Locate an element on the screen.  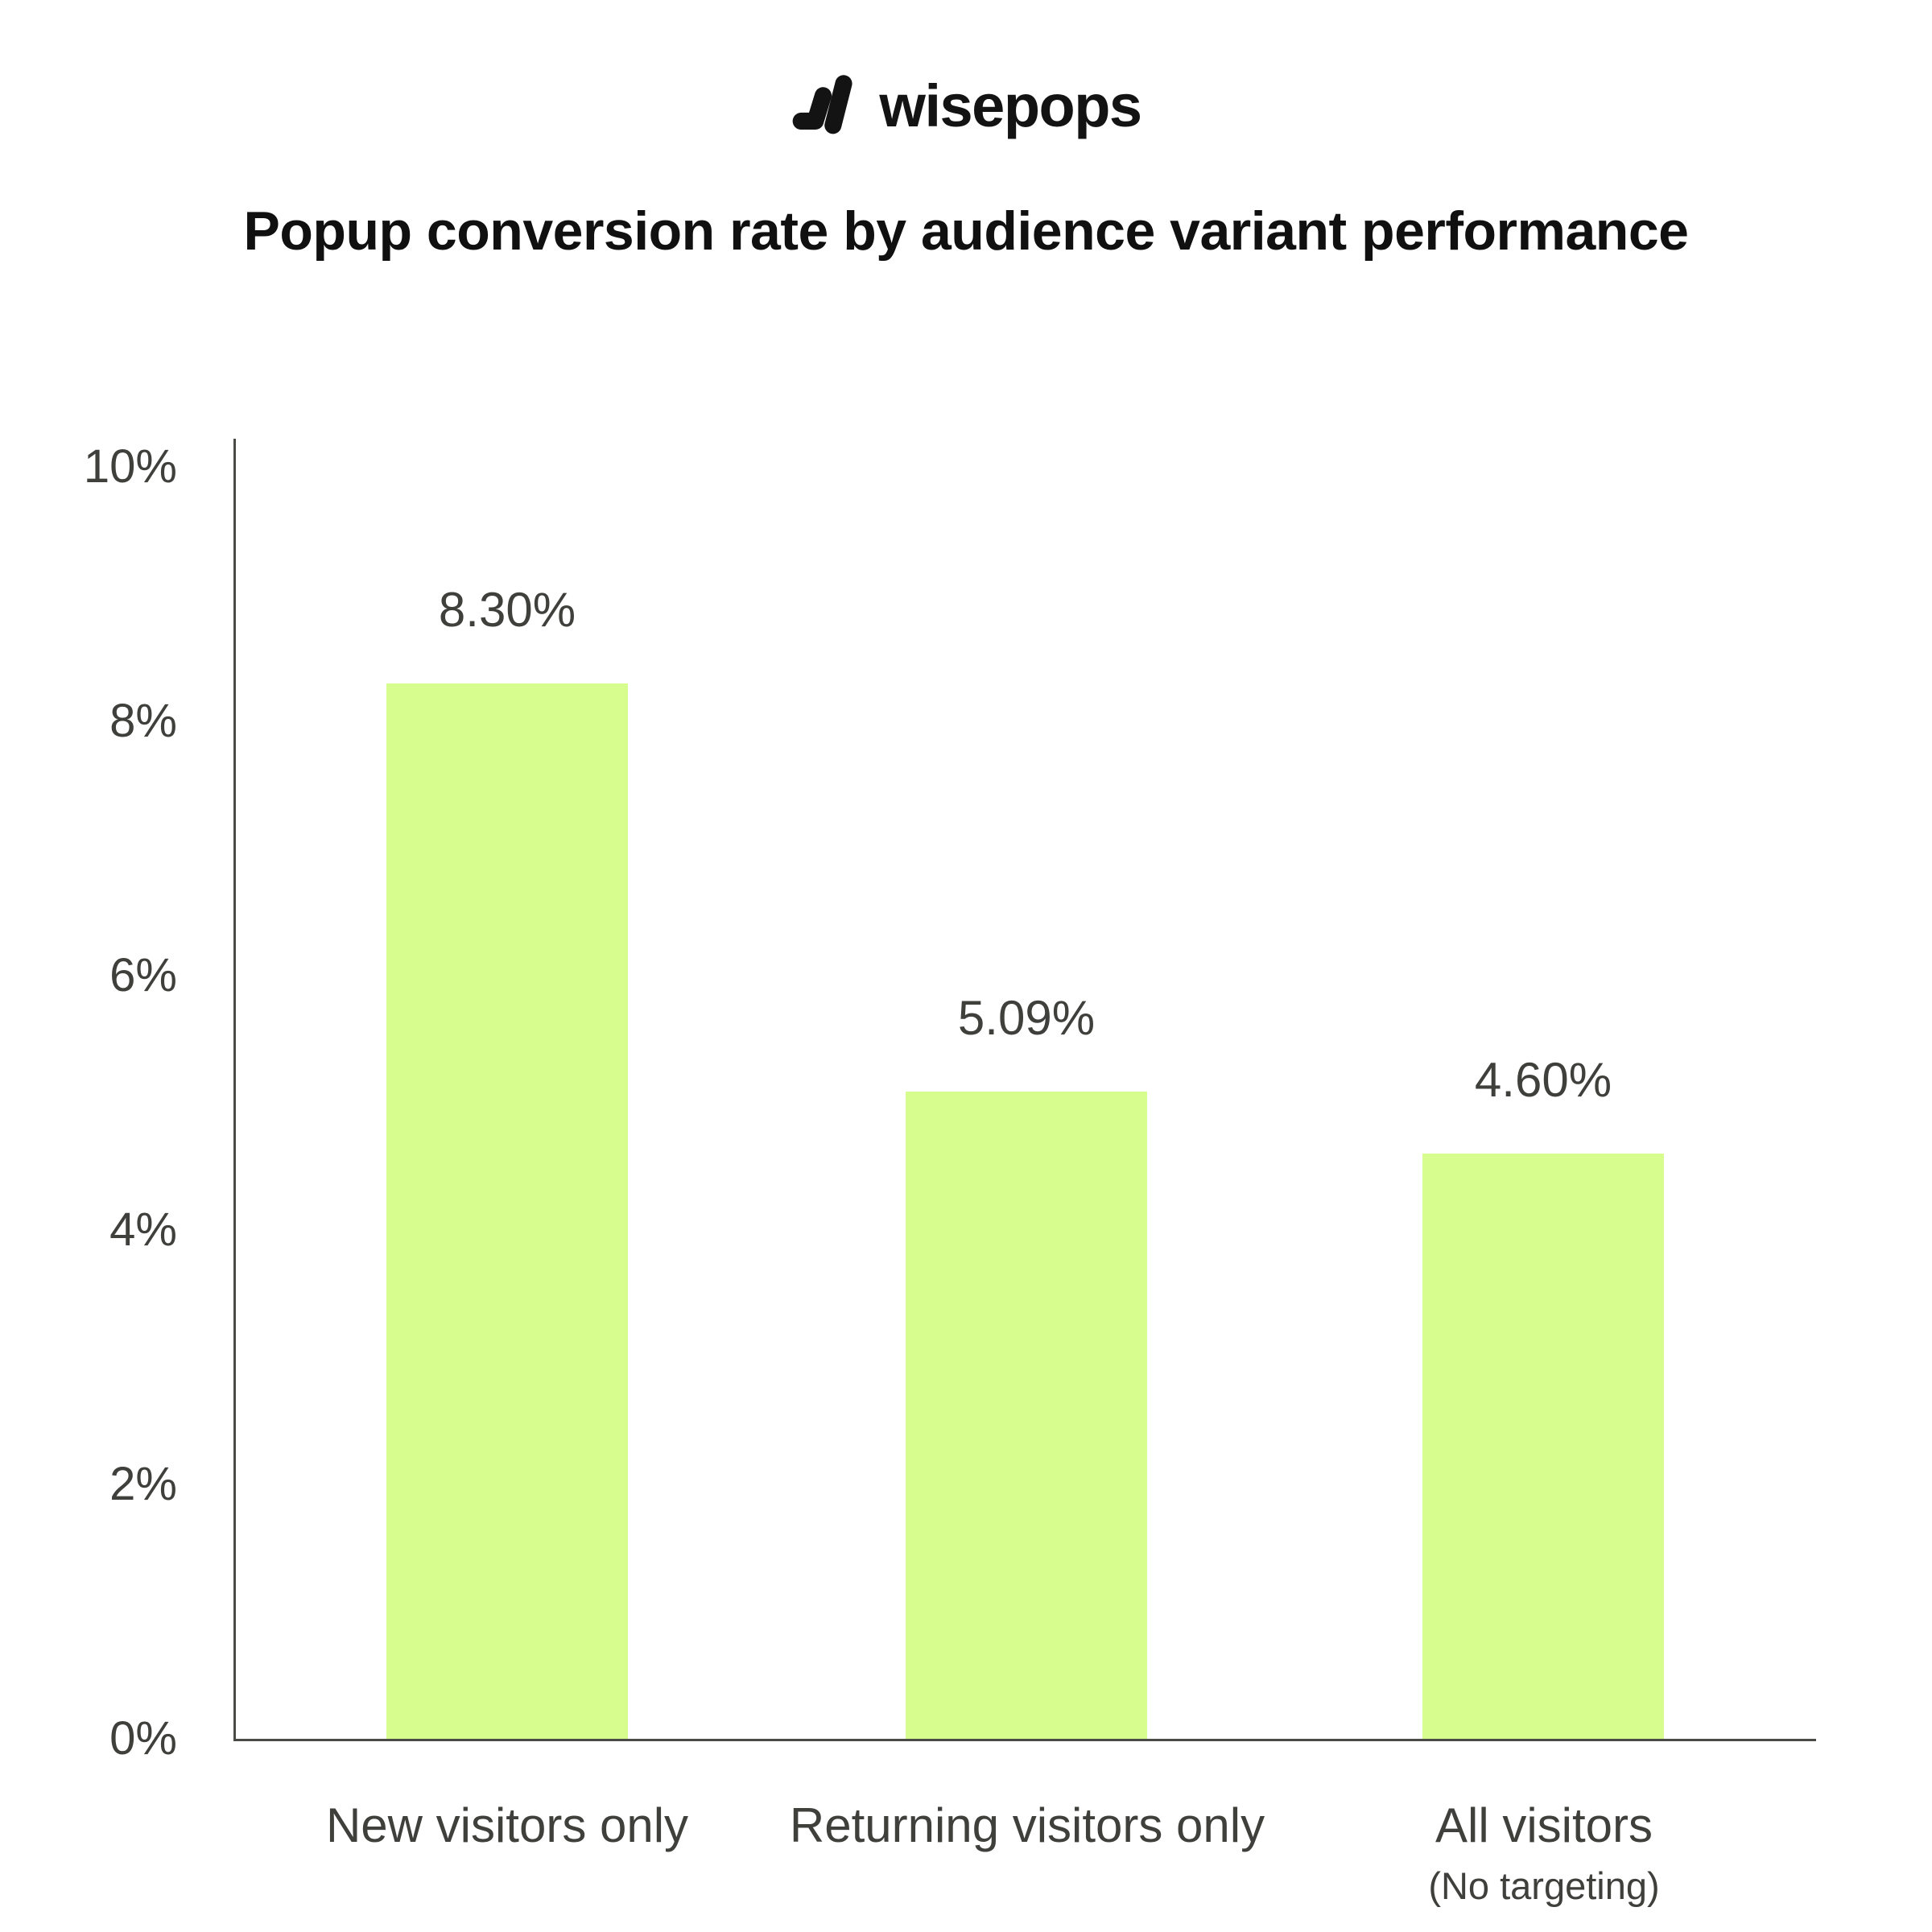
bar-value-label-2: 5.09% is located at coordinates (1026, 1018).